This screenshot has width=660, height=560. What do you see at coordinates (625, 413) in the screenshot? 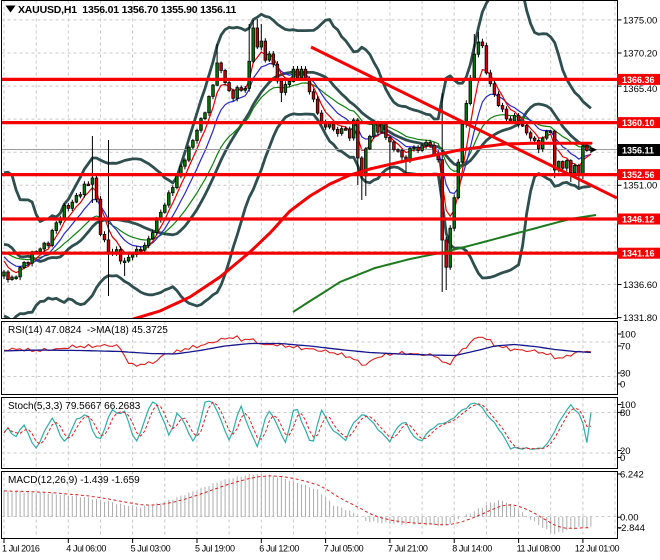
I see `svg-text: 80` at bounding box center [625, 413].